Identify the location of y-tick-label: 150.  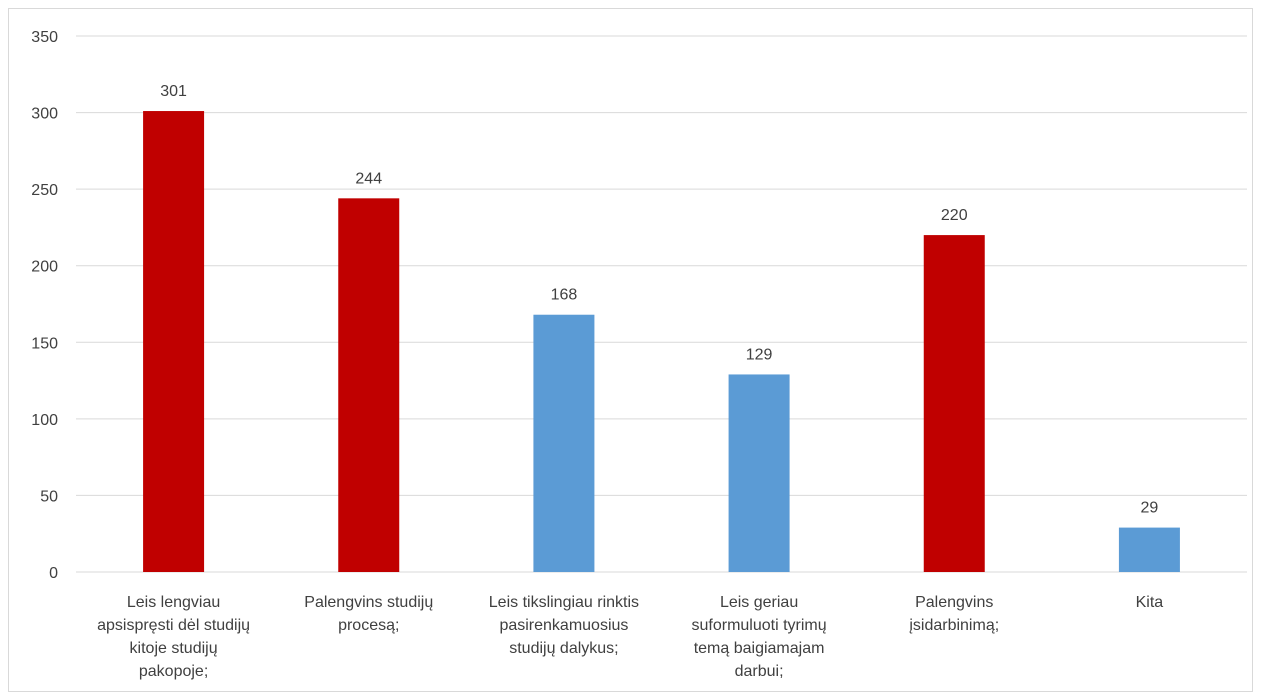
(44, 343).